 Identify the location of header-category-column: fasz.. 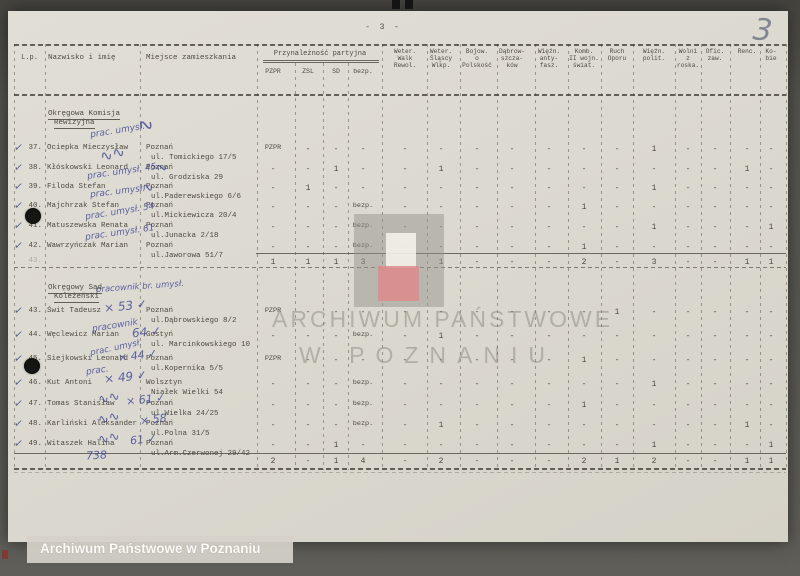
(549, 66).